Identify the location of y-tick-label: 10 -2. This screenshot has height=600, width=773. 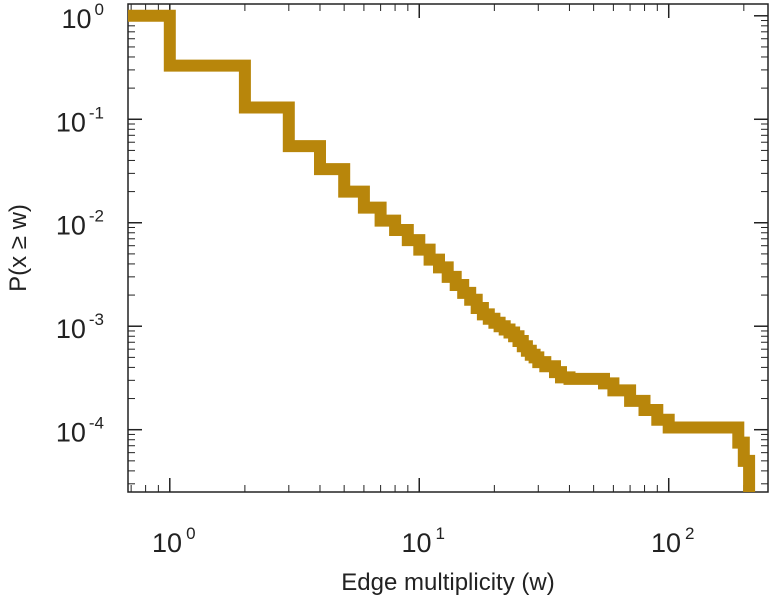
(80, 224).